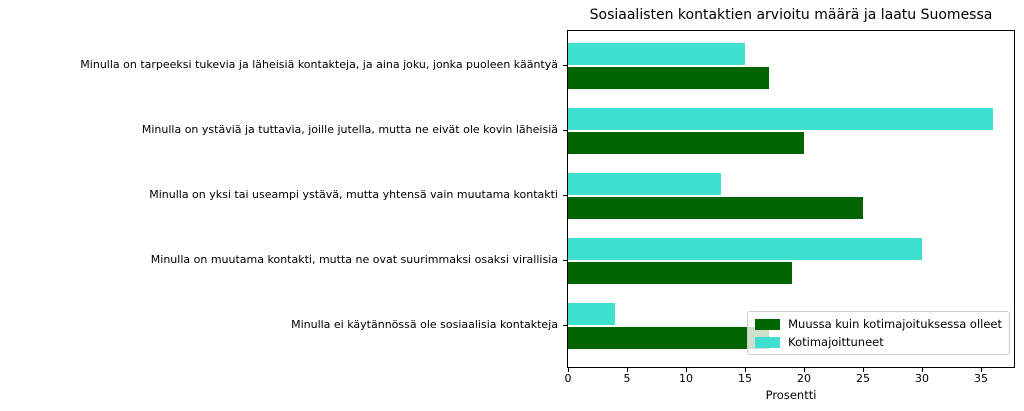 The height and width of the screenshot is (411, 1024). Describe the element at coordinates (804, 378) in the screenshot. I see `x-tick-label-20: 20` at that location.